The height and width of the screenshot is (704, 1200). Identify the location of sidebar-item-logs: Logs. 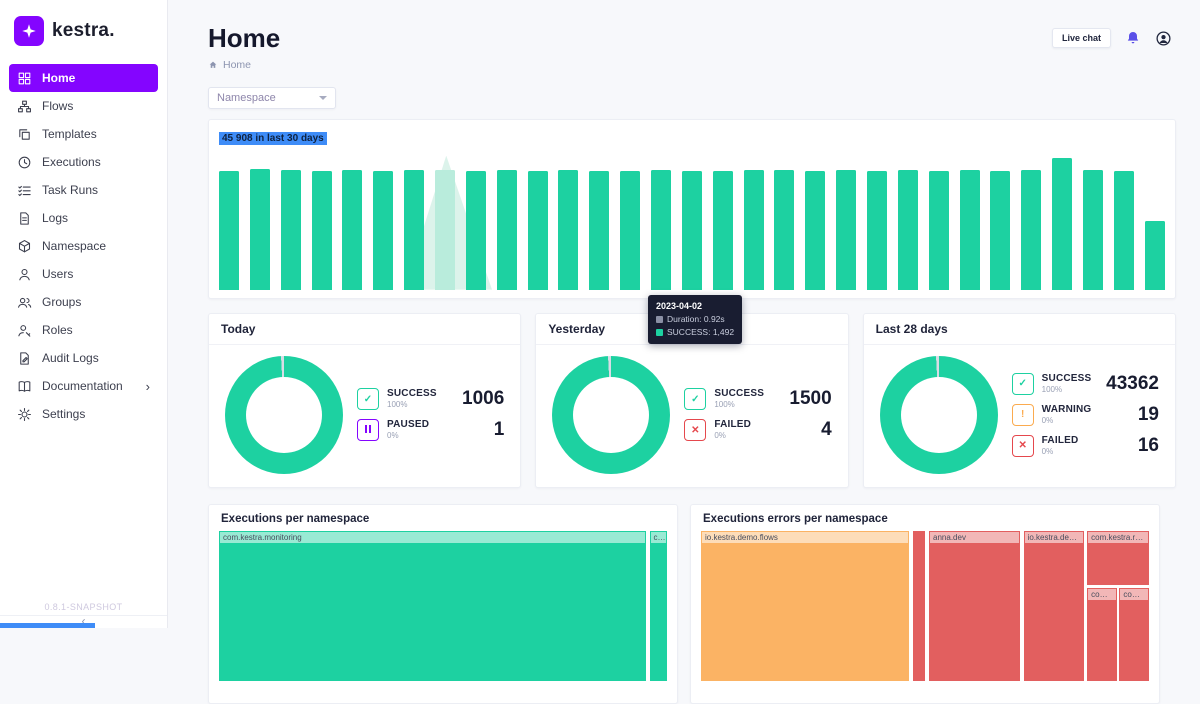
(83, 218).